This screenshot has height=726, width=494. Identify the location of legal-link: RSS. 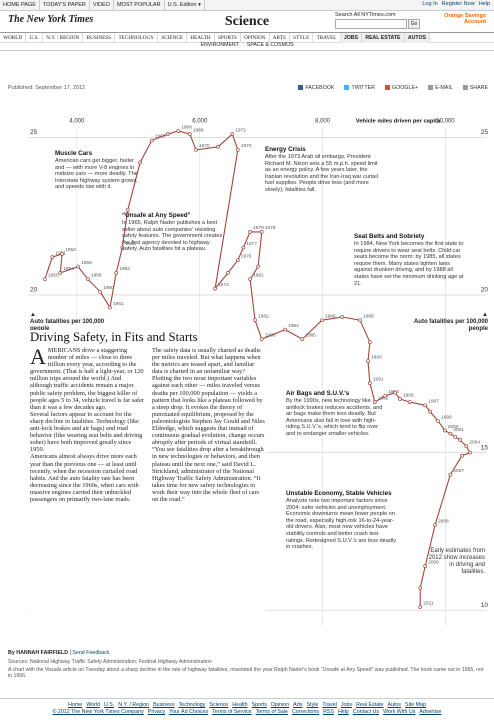
(328, 712).